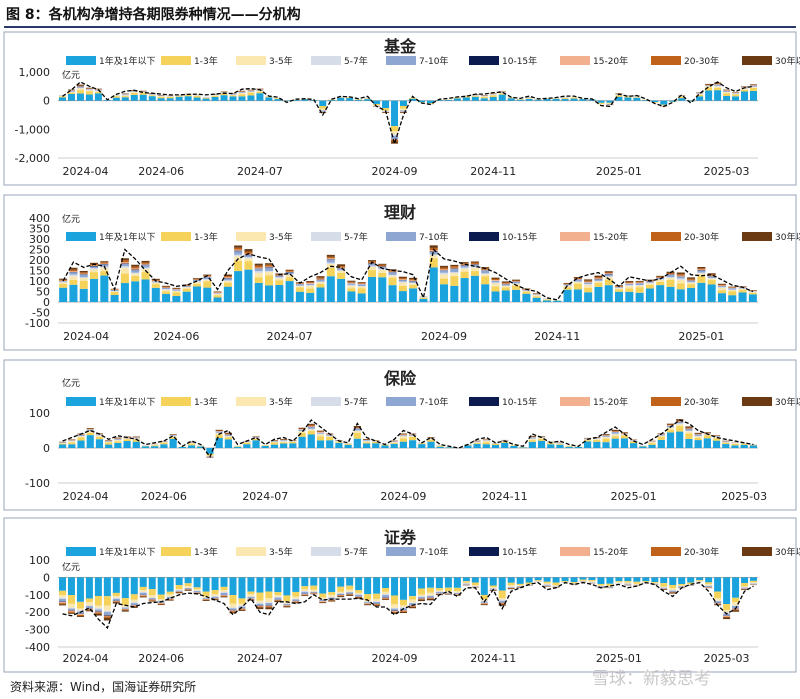 This screenshot has width=800, height=699. Describe the element at coordinates (557, 336) in the screenshot. I see `x-tick-label: 2024-11` at that location.